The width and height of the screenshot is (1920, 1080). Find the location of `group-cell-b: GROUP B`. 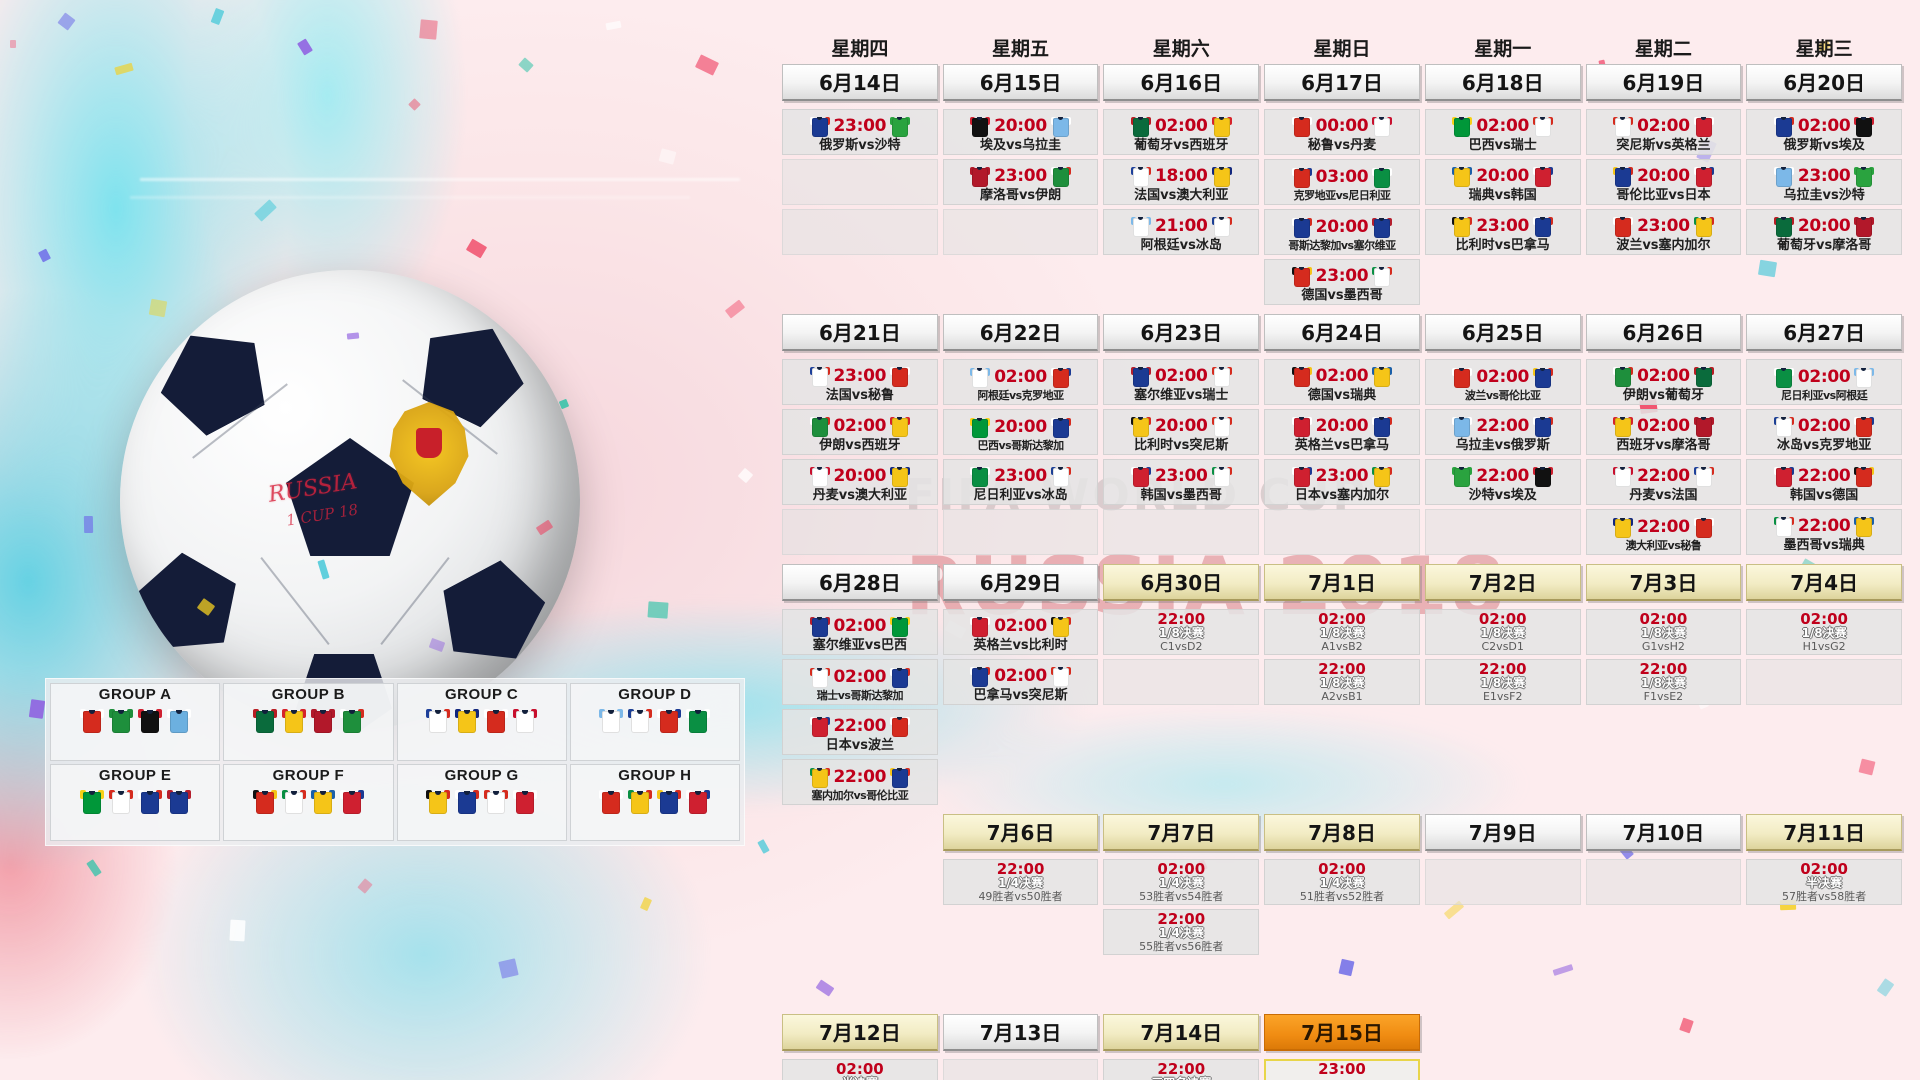

group-cell-b: GROUP B is located at coordinates (308, 722).